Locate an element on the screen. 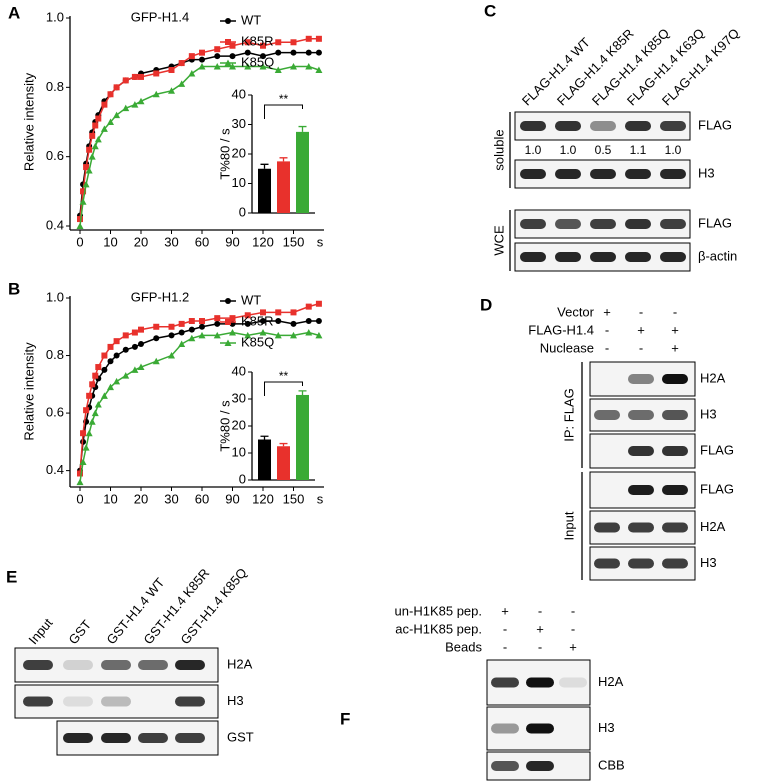  condition-label: FLAG-H1.4 is located at coordinates (561, 329).